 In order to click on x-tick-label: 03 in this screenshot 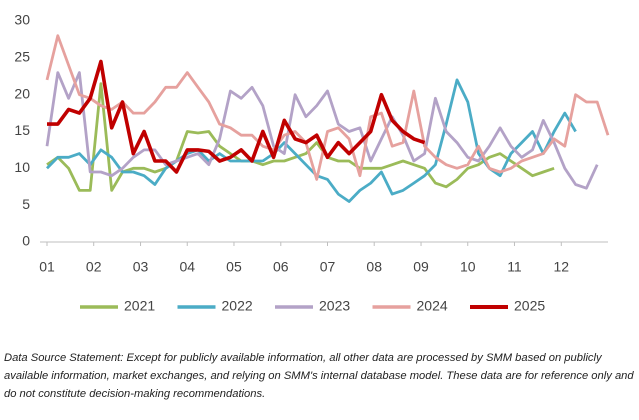, I will do `click(141, 267)`.